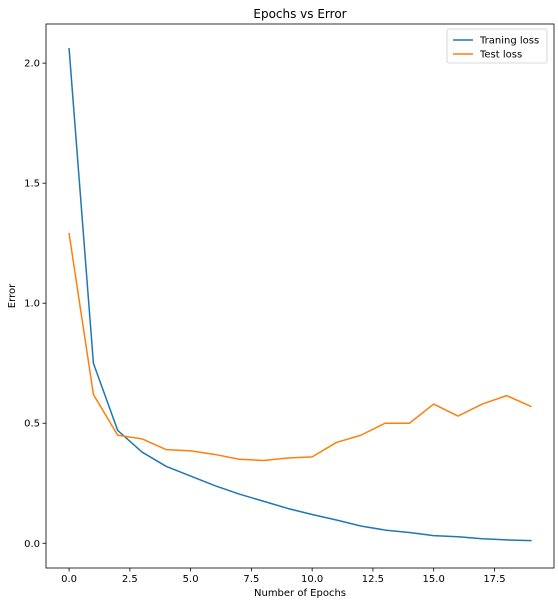 This screenshot has width=558, height=604. I want to click on legend-entry-label: Traning loss, so click(509, 41).